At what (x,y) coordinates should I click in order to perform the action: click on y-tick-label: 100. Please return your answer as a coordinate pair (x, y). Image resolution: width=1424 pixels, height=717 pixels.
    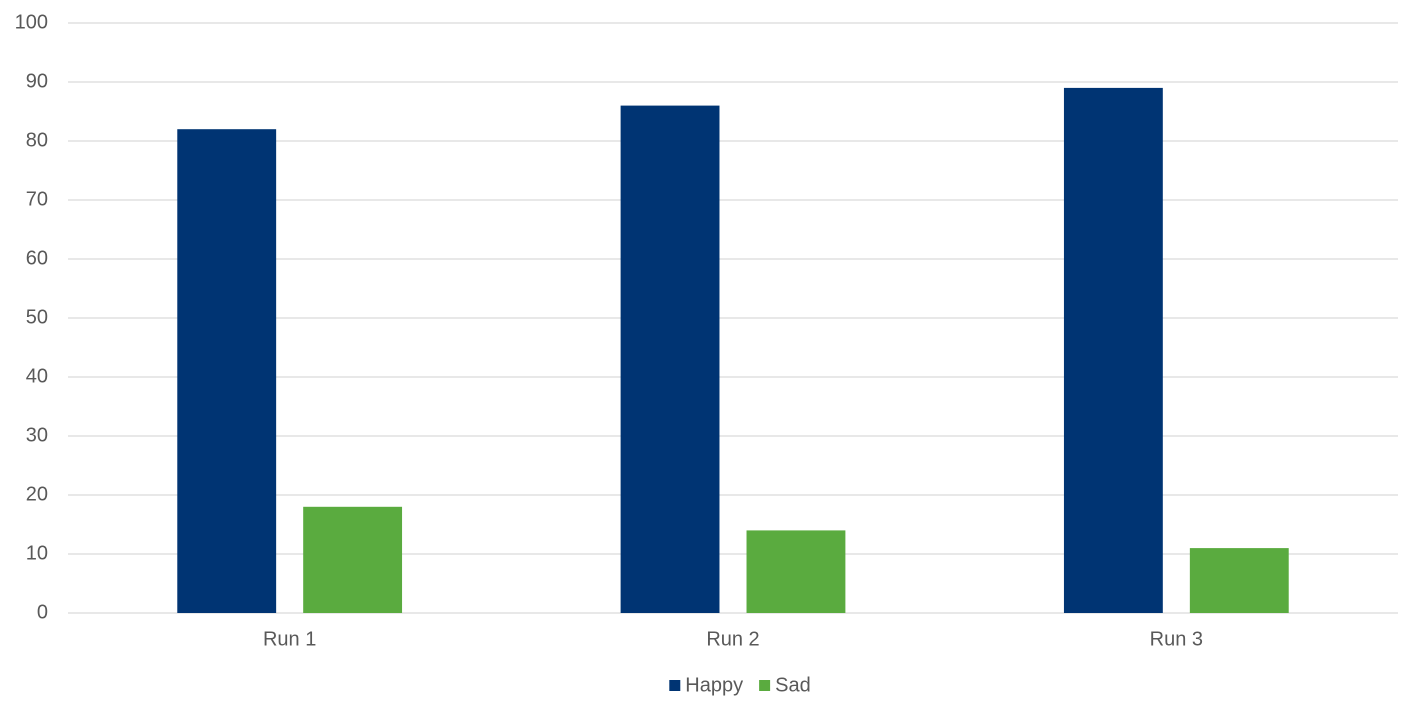
    Looking at the image, I should click on (31, 22).